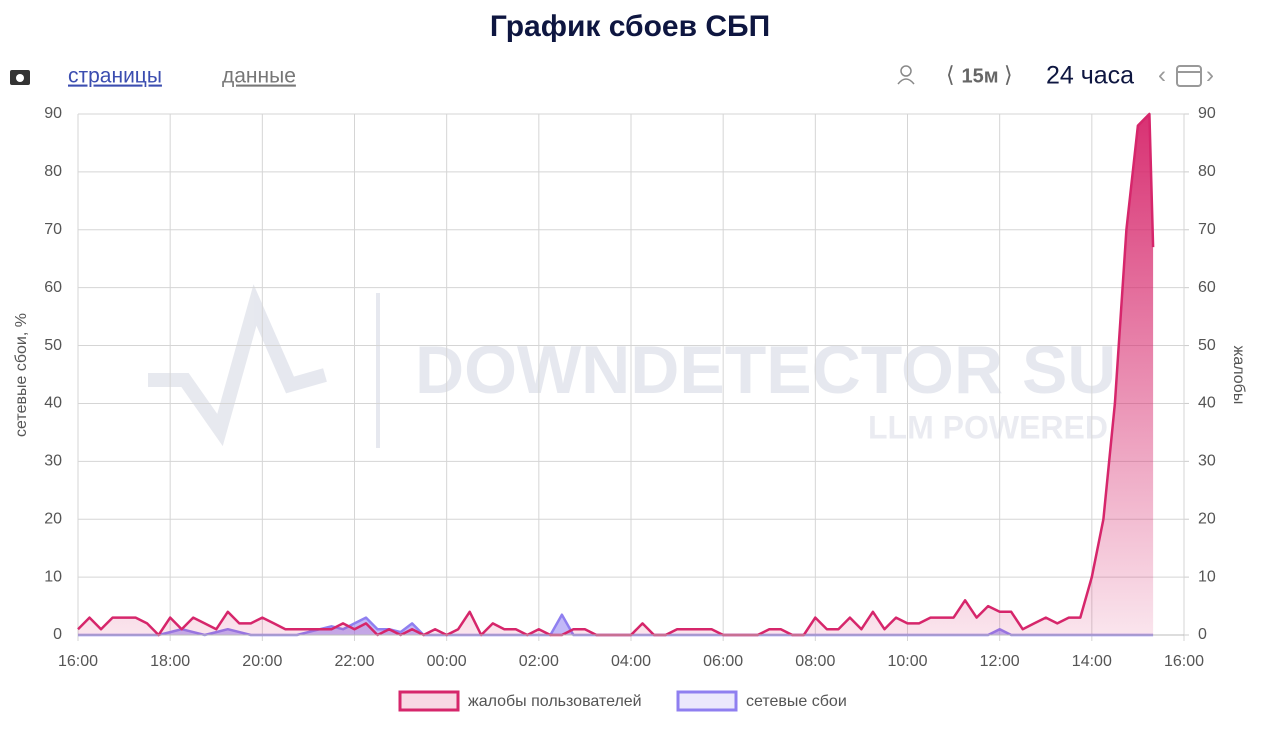 This screenshot has height=750, width=1280. What do you see at coordinates (1207, 461) in the screenshot?
I see `y2-tick-label: 30` at bounding box center [1207, 461].